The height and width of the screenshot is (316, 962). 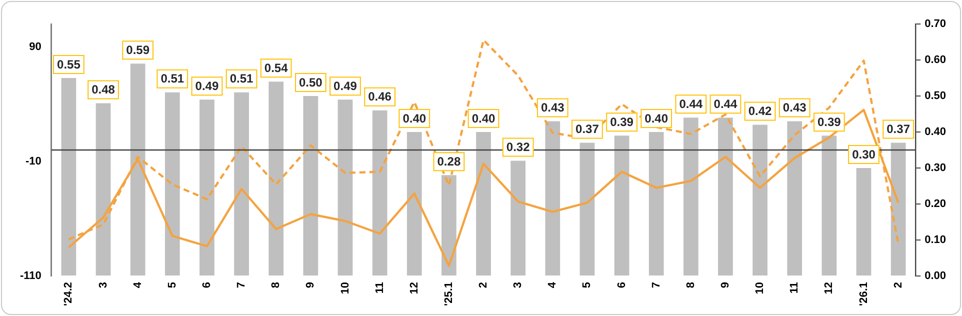 I want to click on y2-tick-label: 0.30, so click(x=935, y=168).